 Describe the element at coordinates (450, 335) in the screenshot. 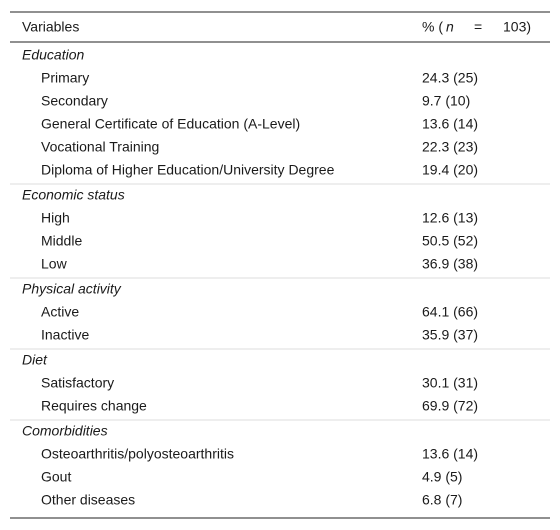

I see `row-value: 35.9 (37)` at that location.